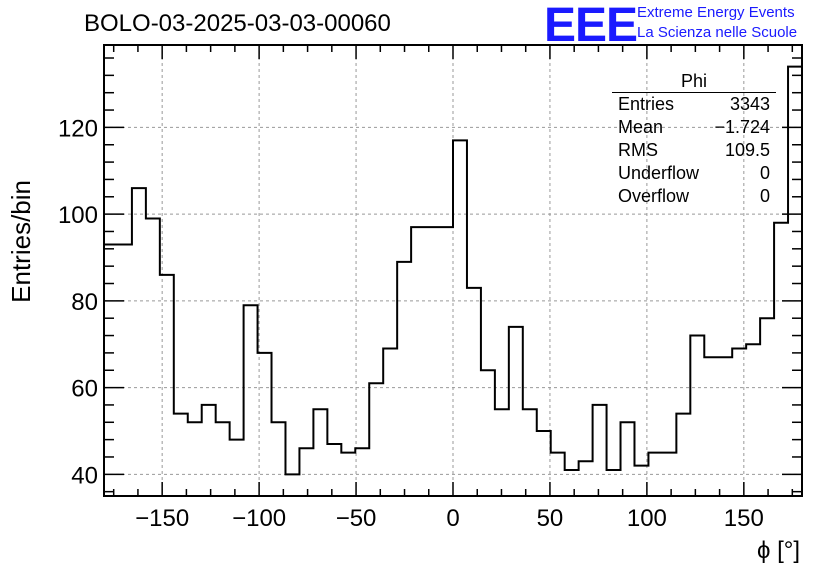  I want to click on x-axis-tick-labels: −150 −100 −50 0 50 100 150, so click(449, 518).